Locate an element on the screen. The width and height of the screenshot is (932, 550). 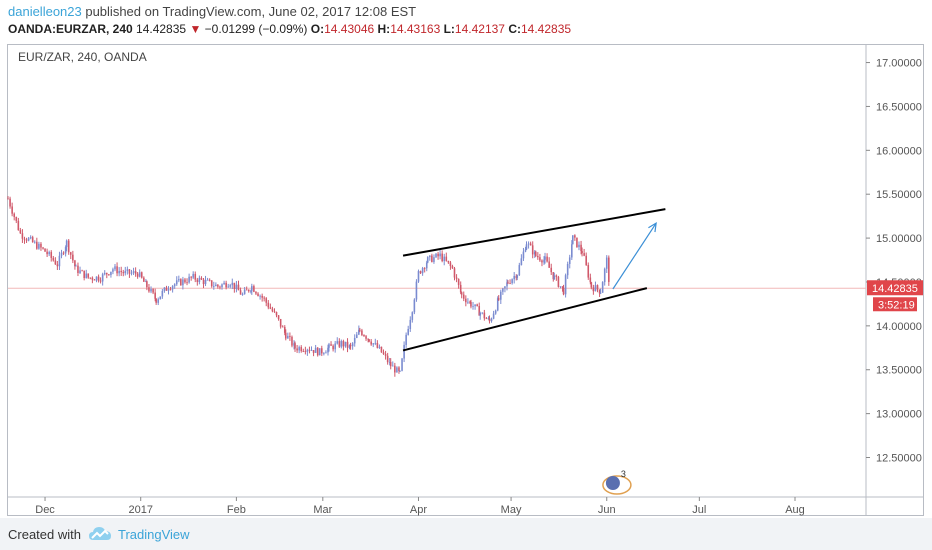
close-label: C: is located at coordinates (514, 29).